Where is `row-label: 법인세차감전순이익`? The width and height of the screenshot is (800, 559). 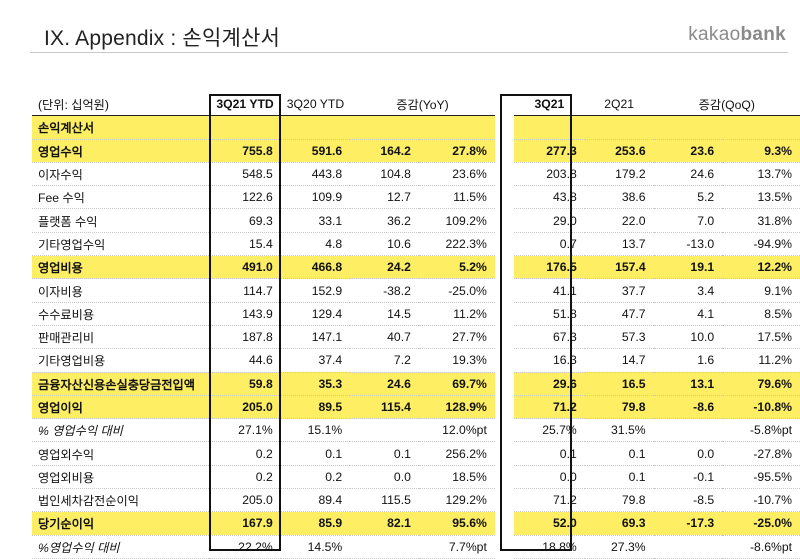 row-label: 법인세차감전순이익 is located at coordinates (121, 500).